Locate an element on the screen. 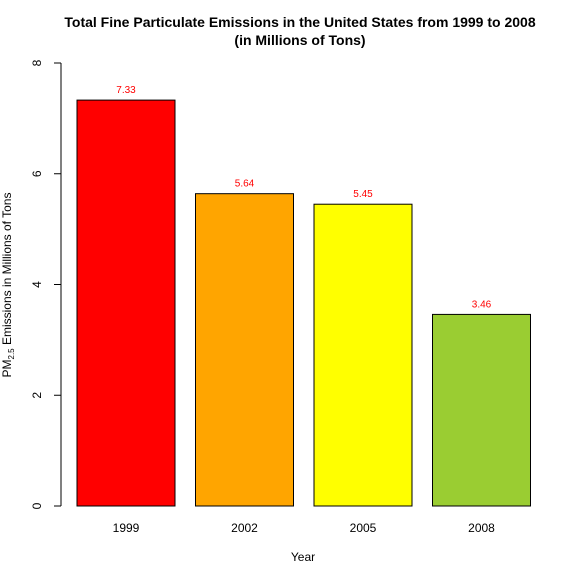 The height and width of the screenshot is (580, 580). y-axis-label-suffix: Emissions in Millions of Tons is located at coordinates (7, 271).